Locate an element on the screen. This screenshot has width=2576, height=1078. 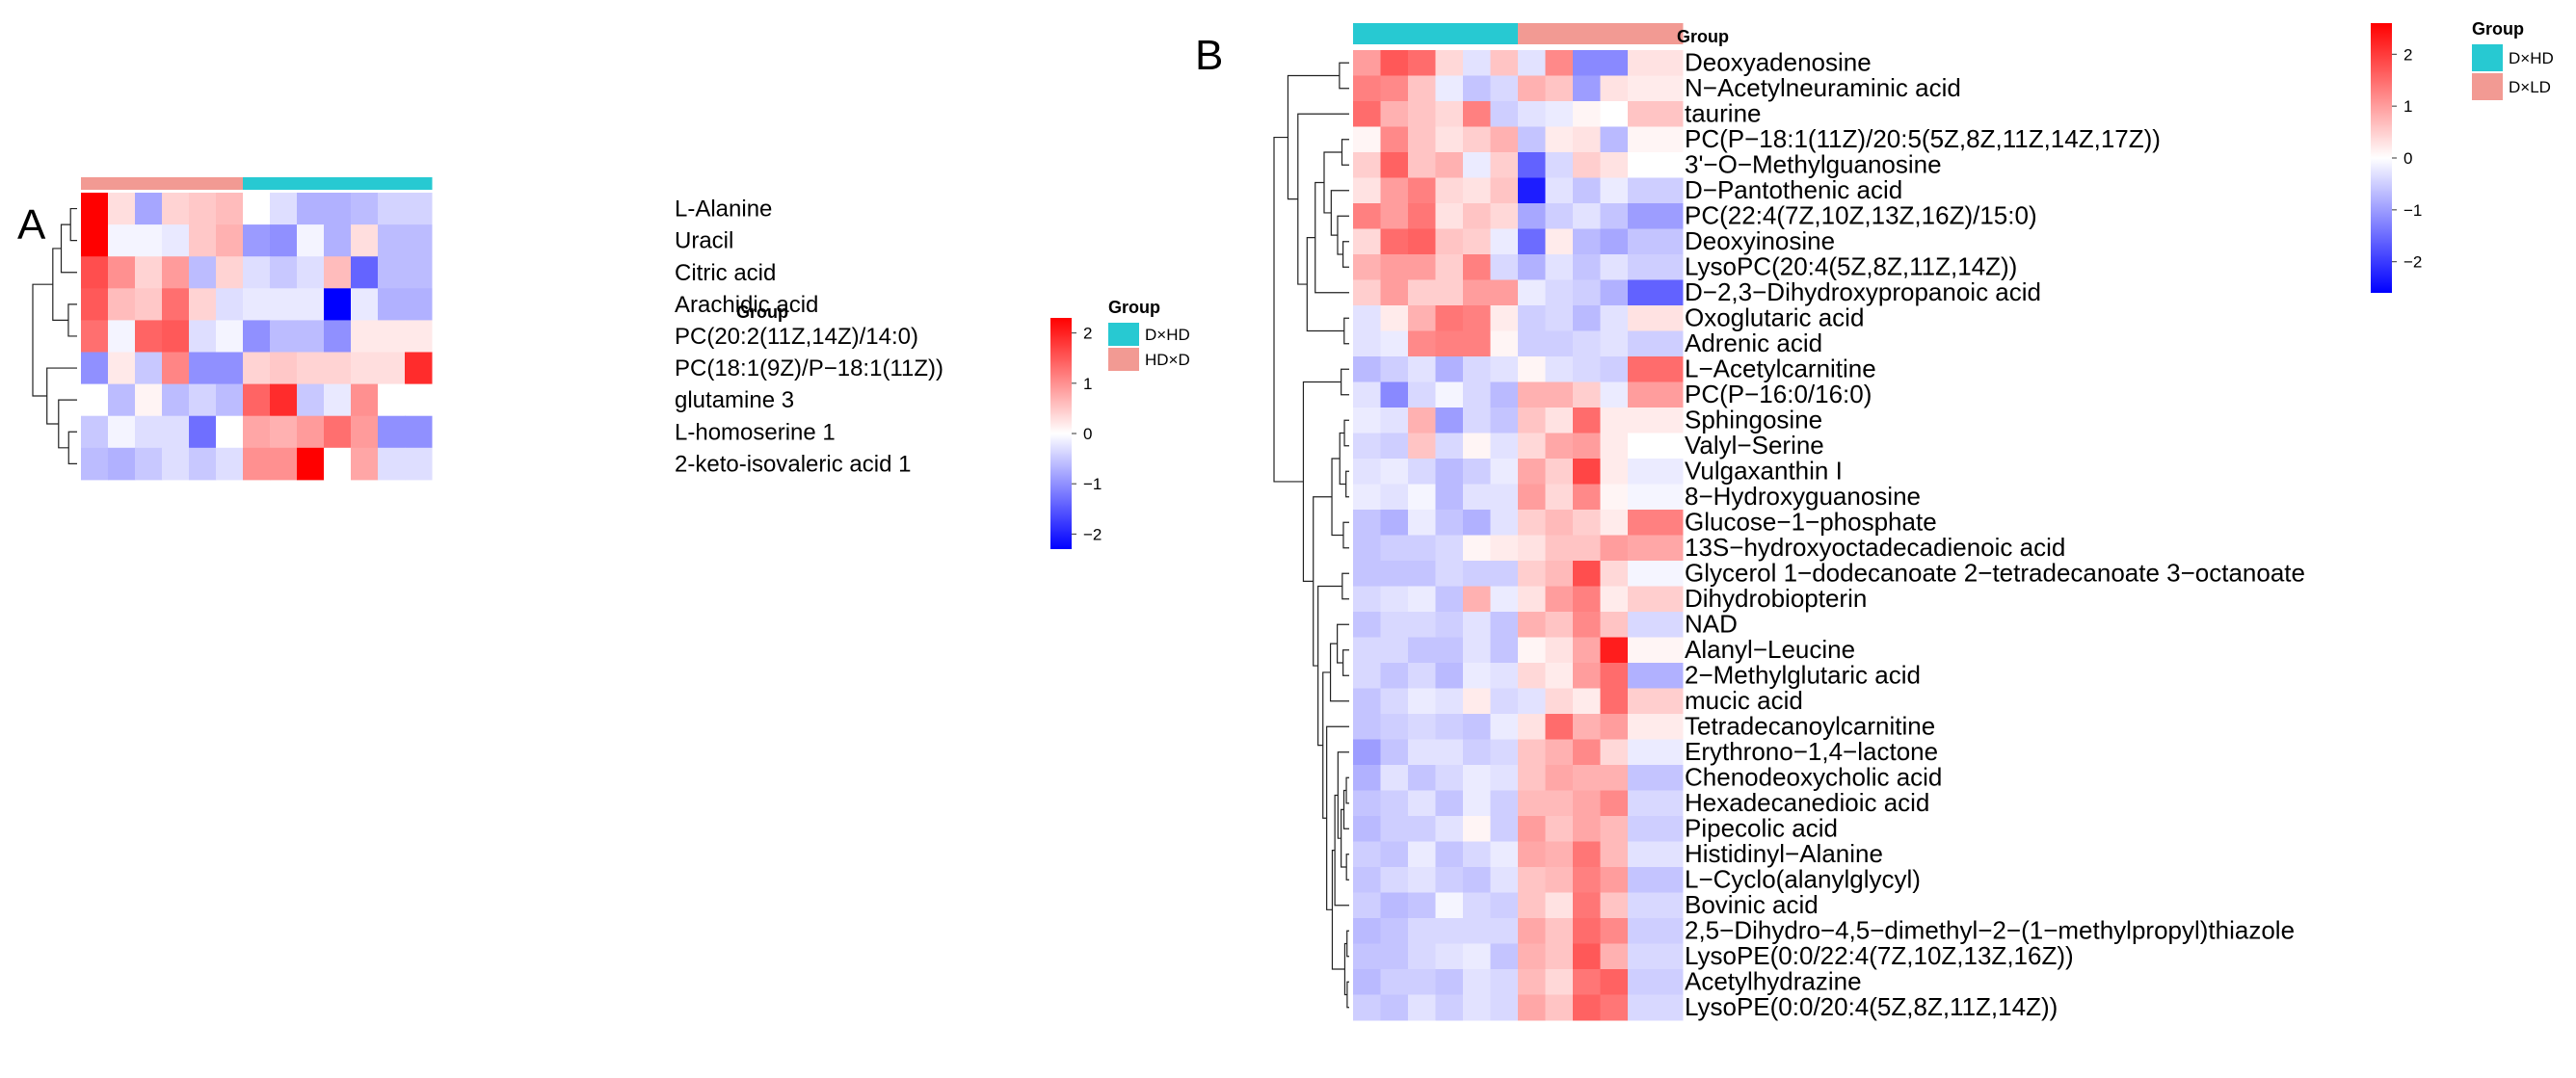
row-label: Acetylhydrazine is located at coordinates (1773, 981).